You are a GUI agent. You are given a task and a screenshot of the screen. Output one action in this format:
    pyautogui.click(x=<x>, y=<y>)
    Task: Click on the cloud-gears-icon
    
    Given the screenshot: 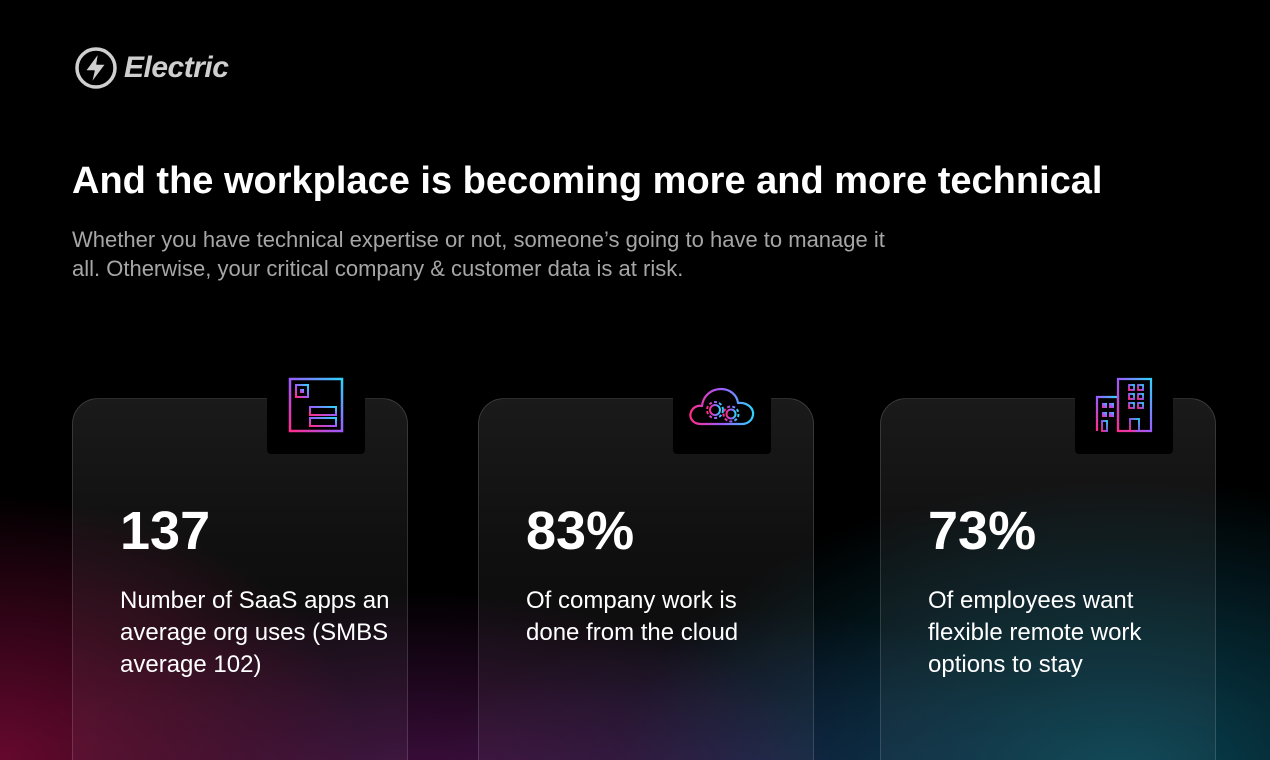 What is the action you would take?
    pyautogui.click(x=722, y=406)
    